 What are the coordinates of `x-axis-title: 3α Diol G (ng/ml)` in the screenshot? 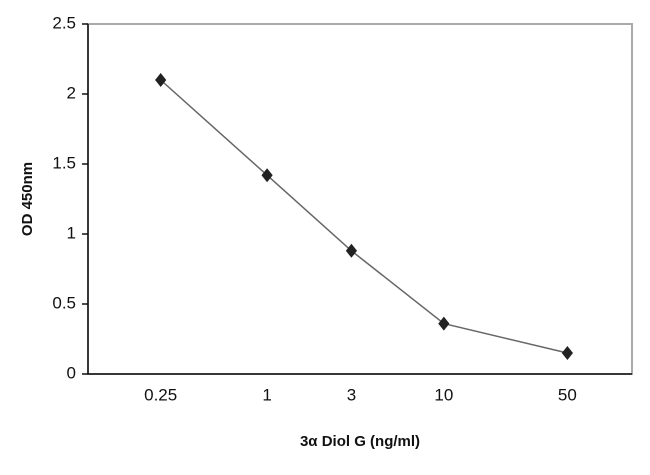 It's located at (360, 441).